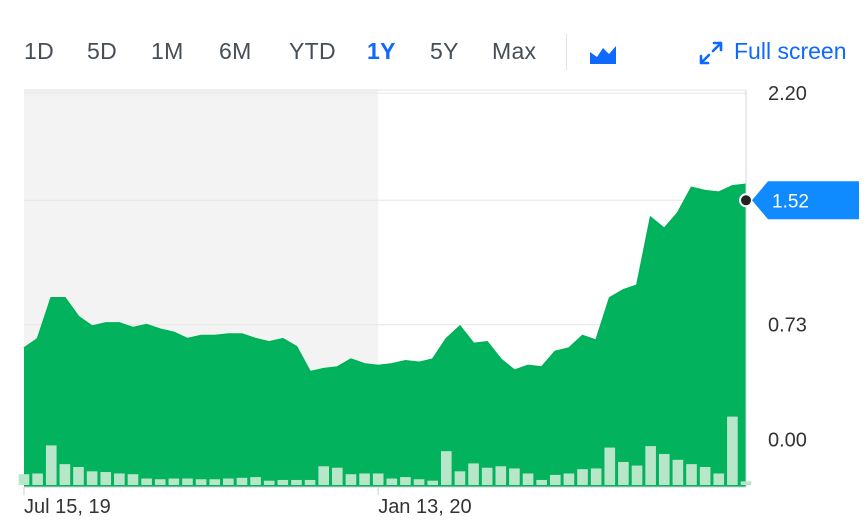 The width and height of the screenshot is (866, 526). I want to click on range-tab-5y: 5Y, so click(444, 51).